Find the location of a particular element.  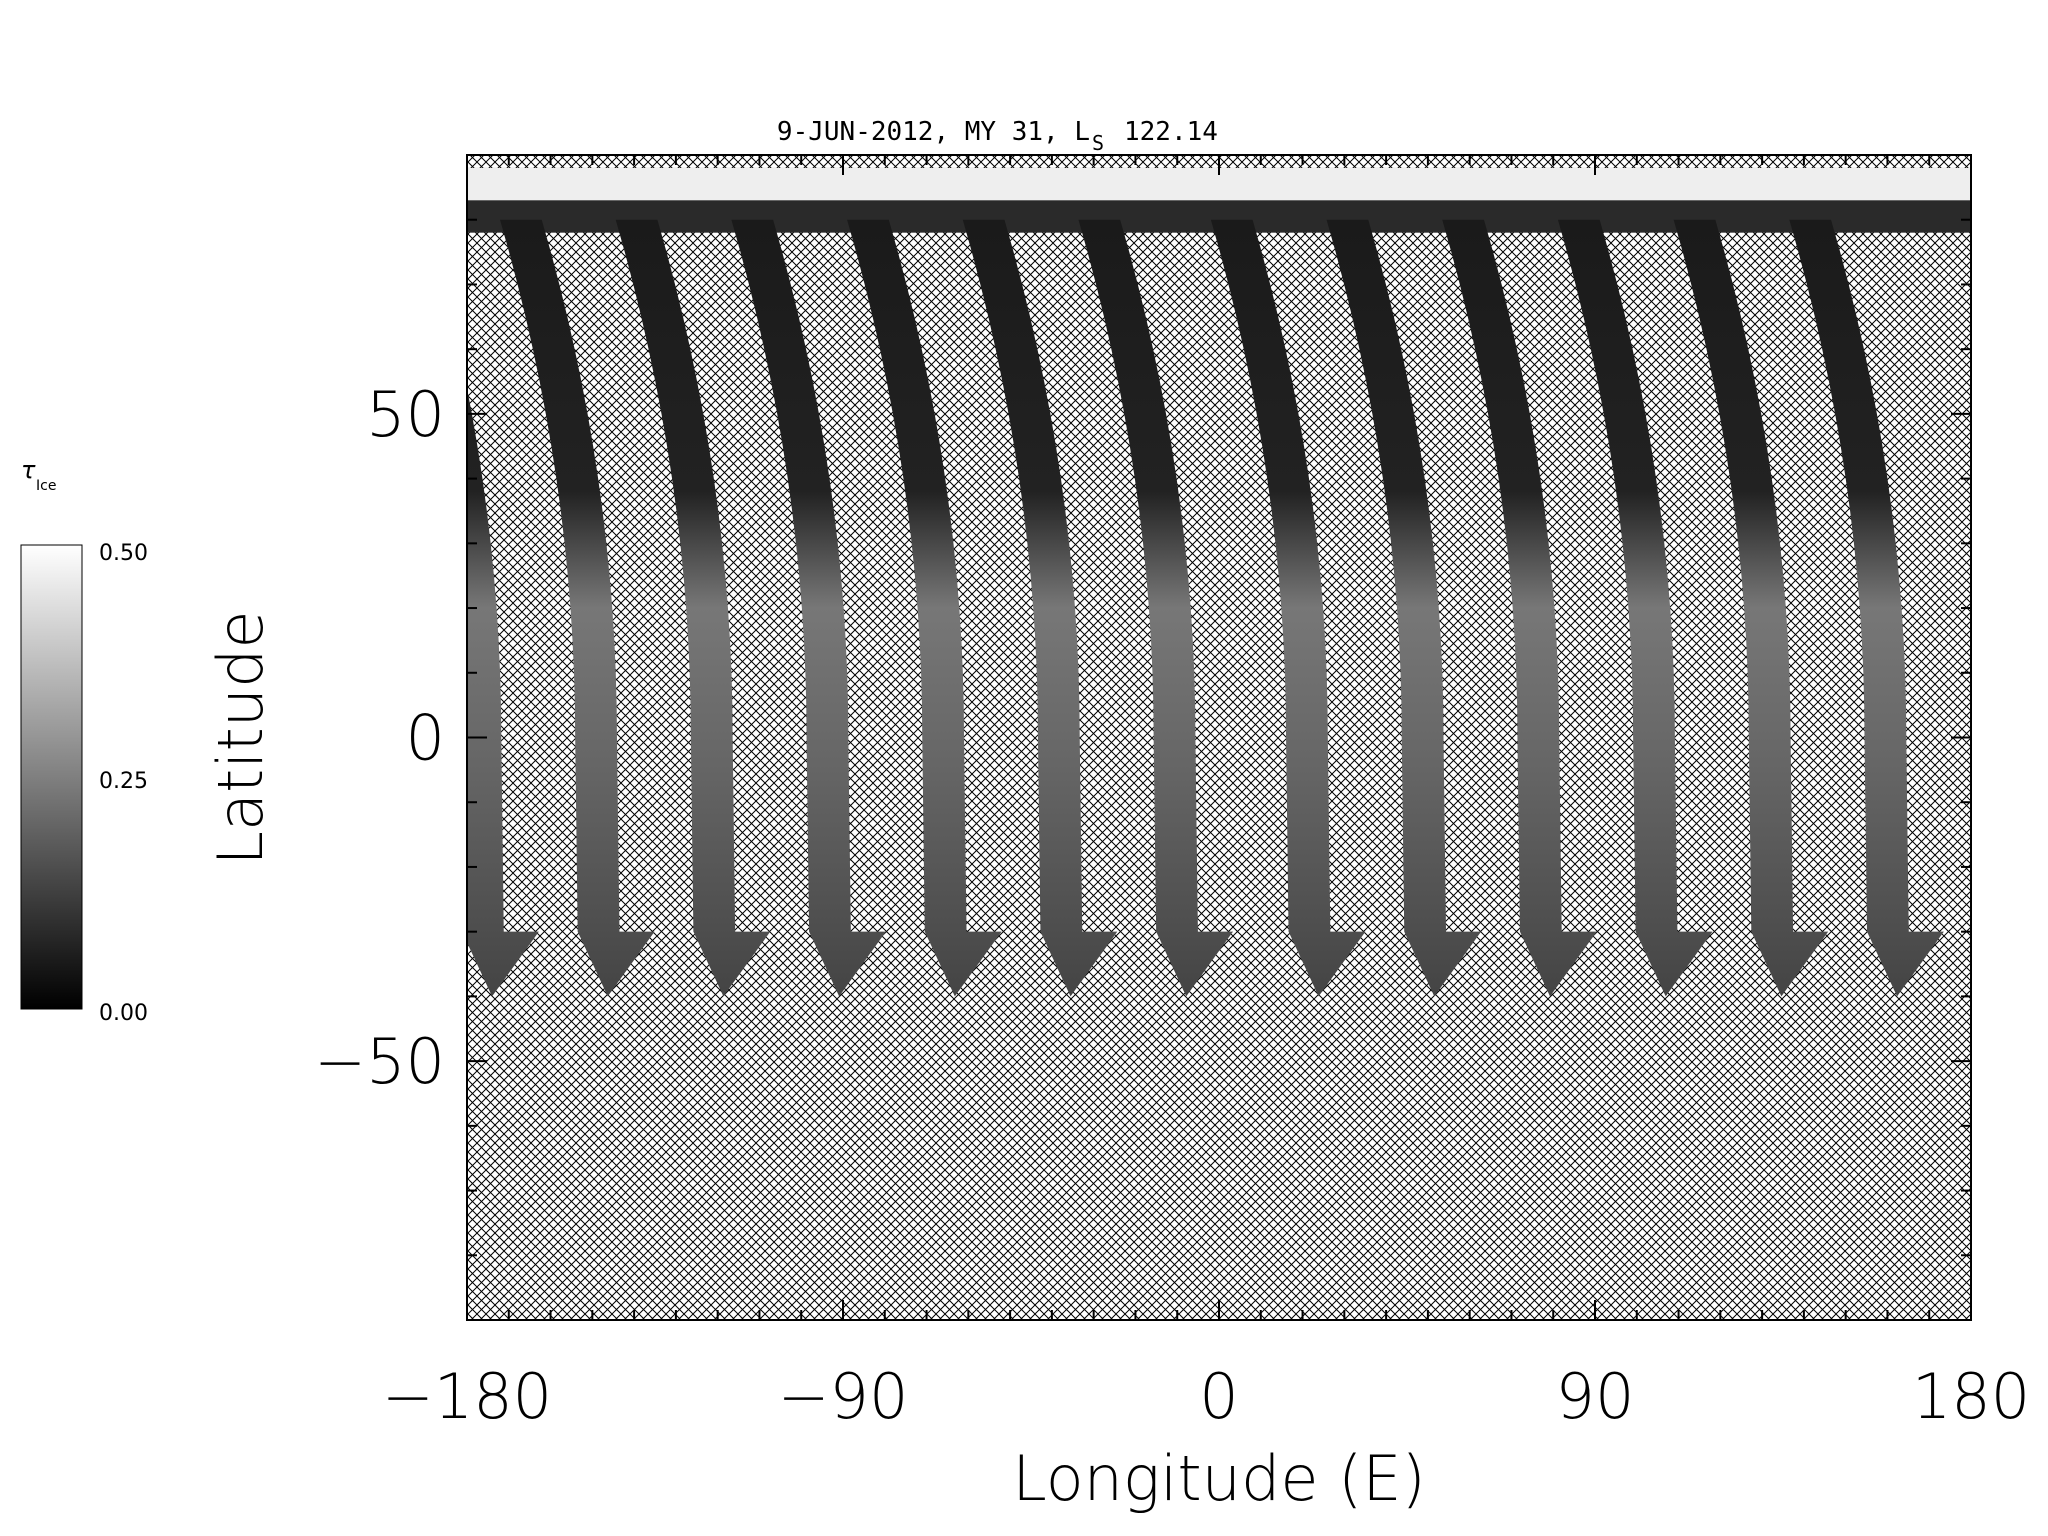

colorbar-label: τ is located at coordinates (28, 470).